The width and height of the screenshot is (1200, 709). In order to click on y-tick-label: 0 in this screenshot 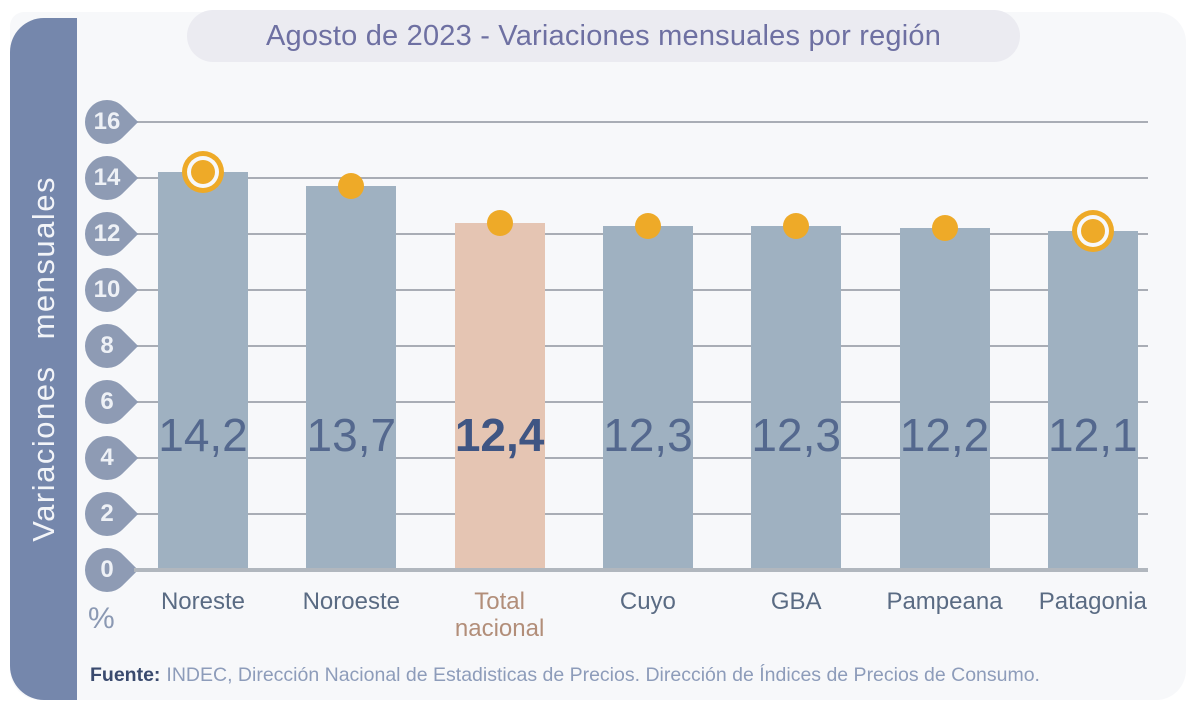, I will do `click(107, 569)`.